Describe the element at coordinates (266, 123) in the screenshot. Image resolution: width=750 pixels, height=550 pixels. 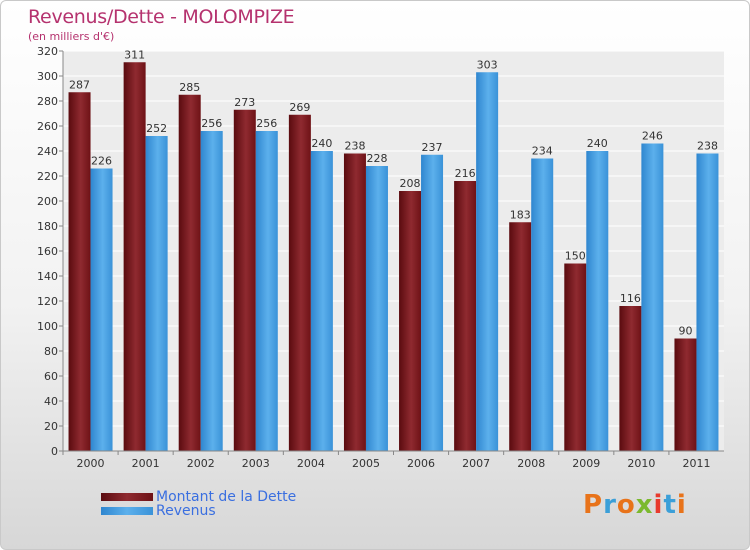
I see `data-label-revenue-2003: 256` at that location.